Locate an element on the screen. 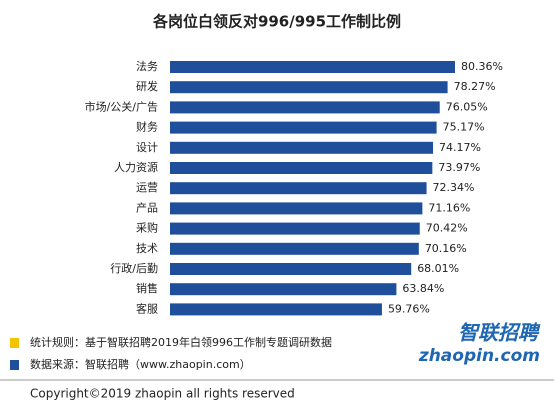 The height and width of the screenshot is (408, 554). value-label: 59.76% is located at coordinates (409, 308).